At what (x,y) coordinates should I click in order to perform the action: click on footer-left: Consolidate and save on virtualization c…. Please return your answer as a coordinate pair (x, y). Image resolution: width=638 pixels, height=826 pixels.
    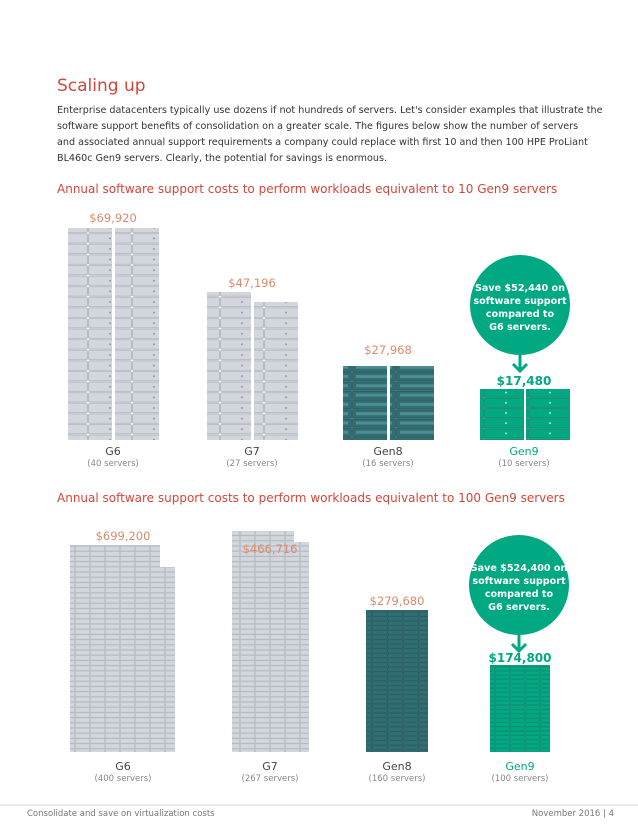
    Looking at the image, I should click on (121, 814).